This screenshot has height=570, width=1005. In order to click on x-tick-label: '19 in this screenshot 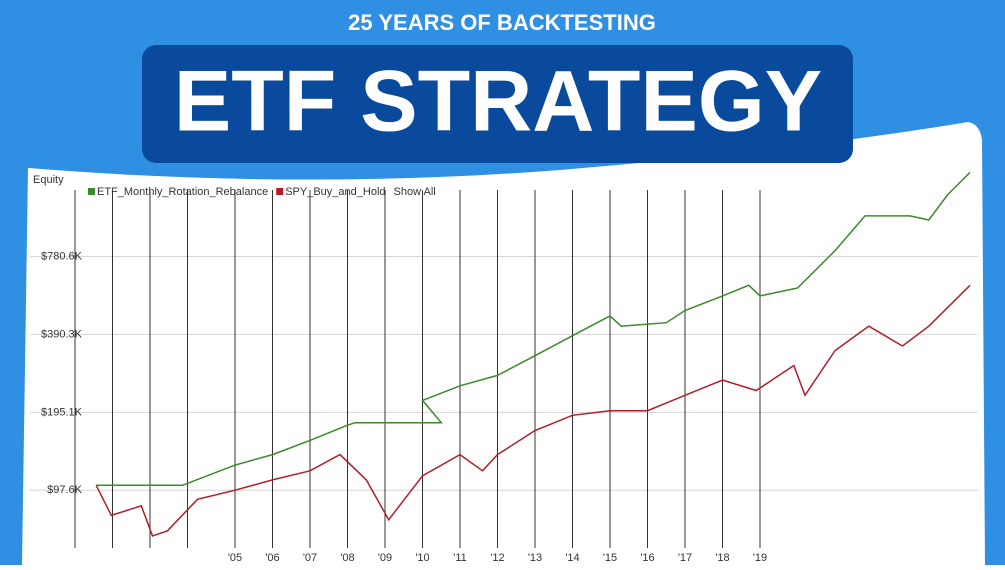, I will do `click(760, 558)`.